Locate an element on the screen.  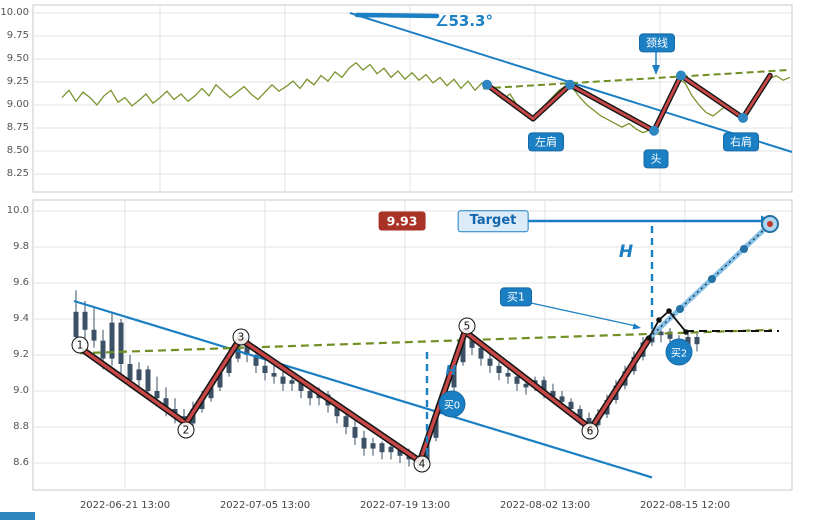
y-axis-label: 9.00 is located at coordinates (17, 104).